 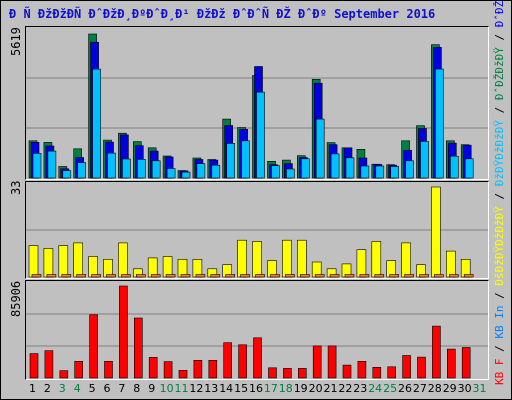 What do you see at coordinates (121, 388) in the screenshot?
I see `x-tick-label: 7` at bounding box center [121, 388].